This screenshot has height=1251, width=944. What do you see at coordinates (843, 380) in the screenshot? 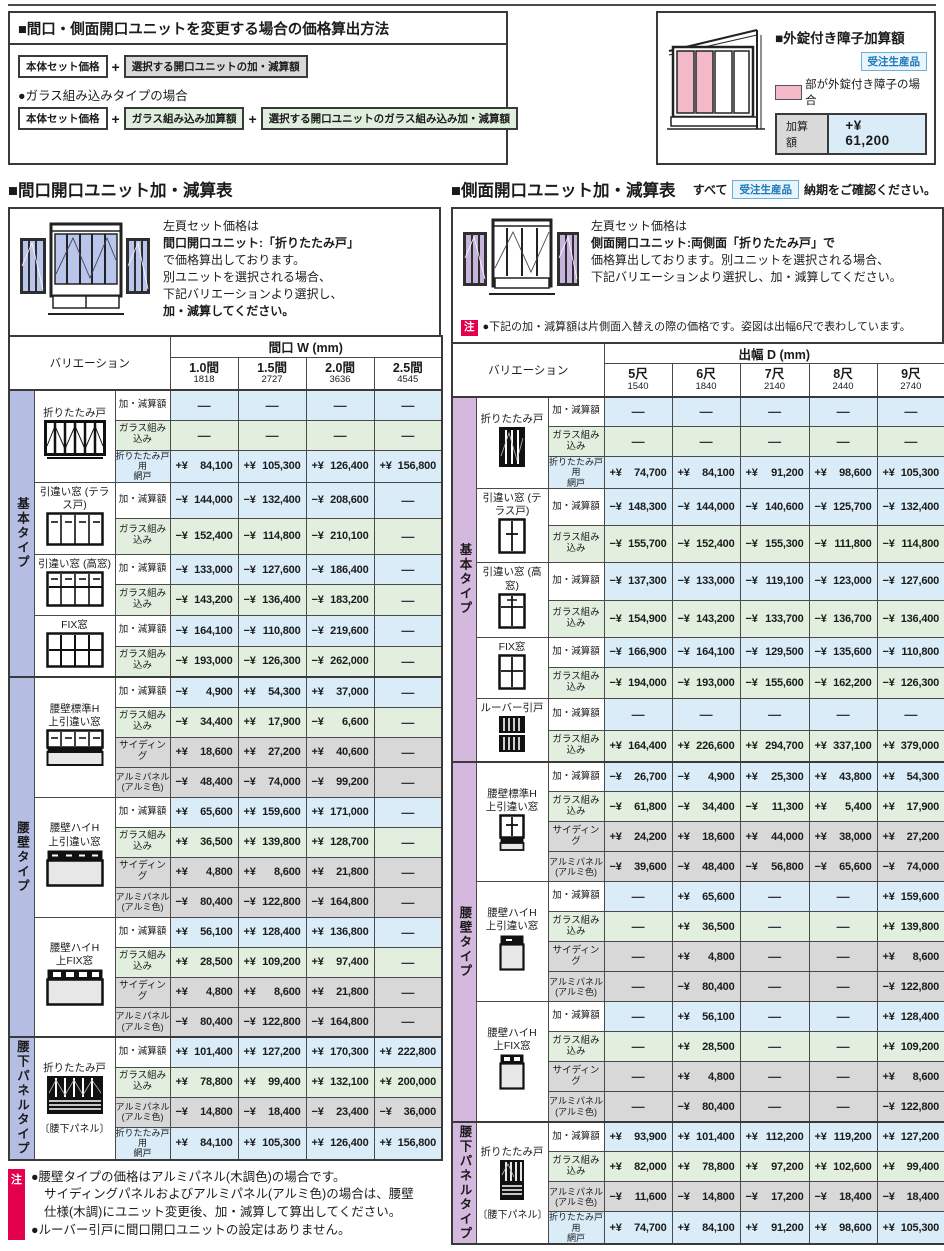
I see `size-column-header: 8尺 2440` at bounding box center [843, 380].